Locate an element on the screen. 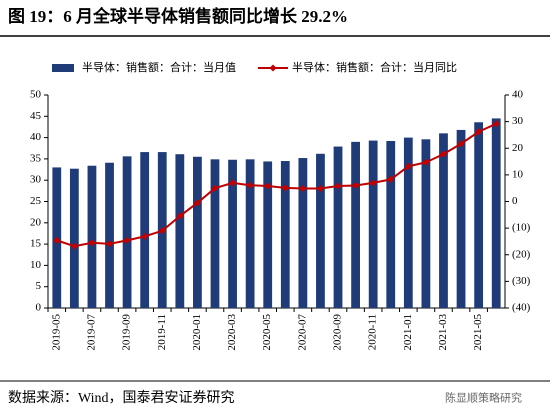  y2-tick-label: (20) is located at coordinates (521, 254).